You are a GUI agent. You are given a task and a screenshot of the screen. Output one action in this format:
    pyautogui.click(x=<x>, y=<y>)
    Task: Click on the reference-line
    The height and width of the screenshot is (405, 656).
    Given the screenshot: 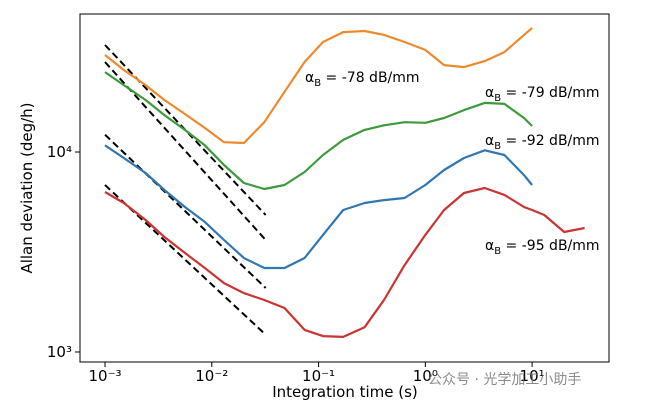 What is the action you would take?
    pyautogui.click(x=185, y=211)
    